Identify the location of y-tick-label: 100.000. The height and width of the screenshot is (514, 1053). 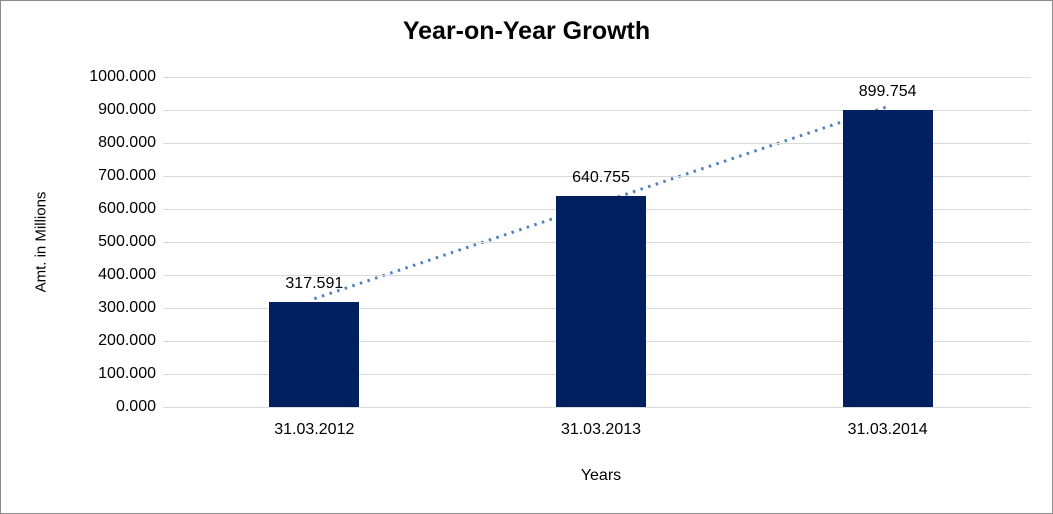
(127, 373).